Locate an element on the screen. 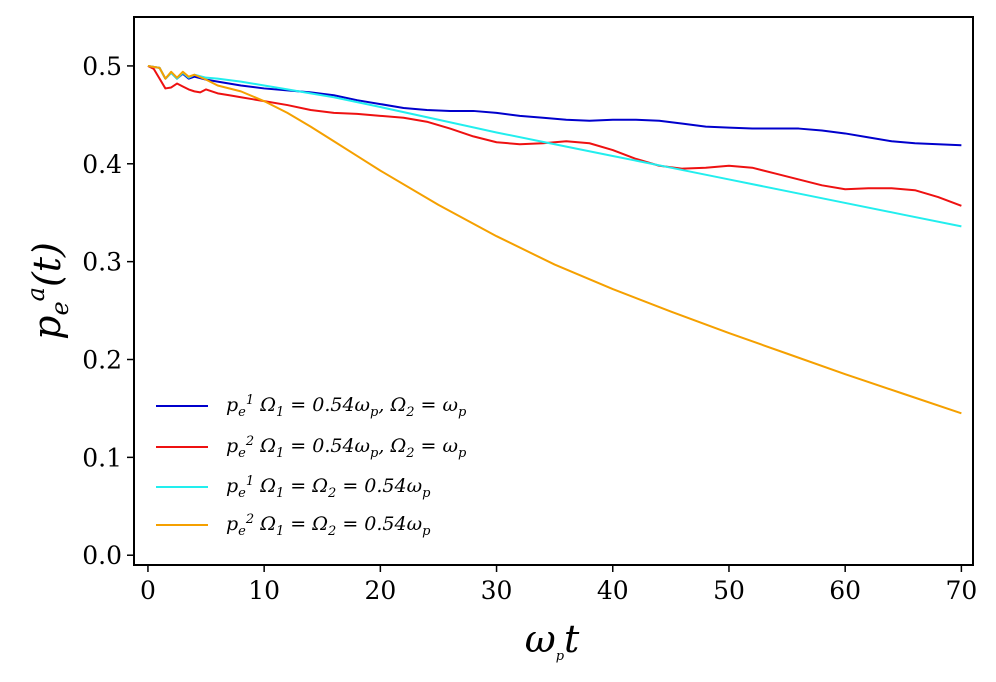 Image resolution: width=996 pixels, height=682 pixels. legend-label: pe2 Ω1 = 0.54ωp, Ω2 = ωp is located at coordinates (346, 447).